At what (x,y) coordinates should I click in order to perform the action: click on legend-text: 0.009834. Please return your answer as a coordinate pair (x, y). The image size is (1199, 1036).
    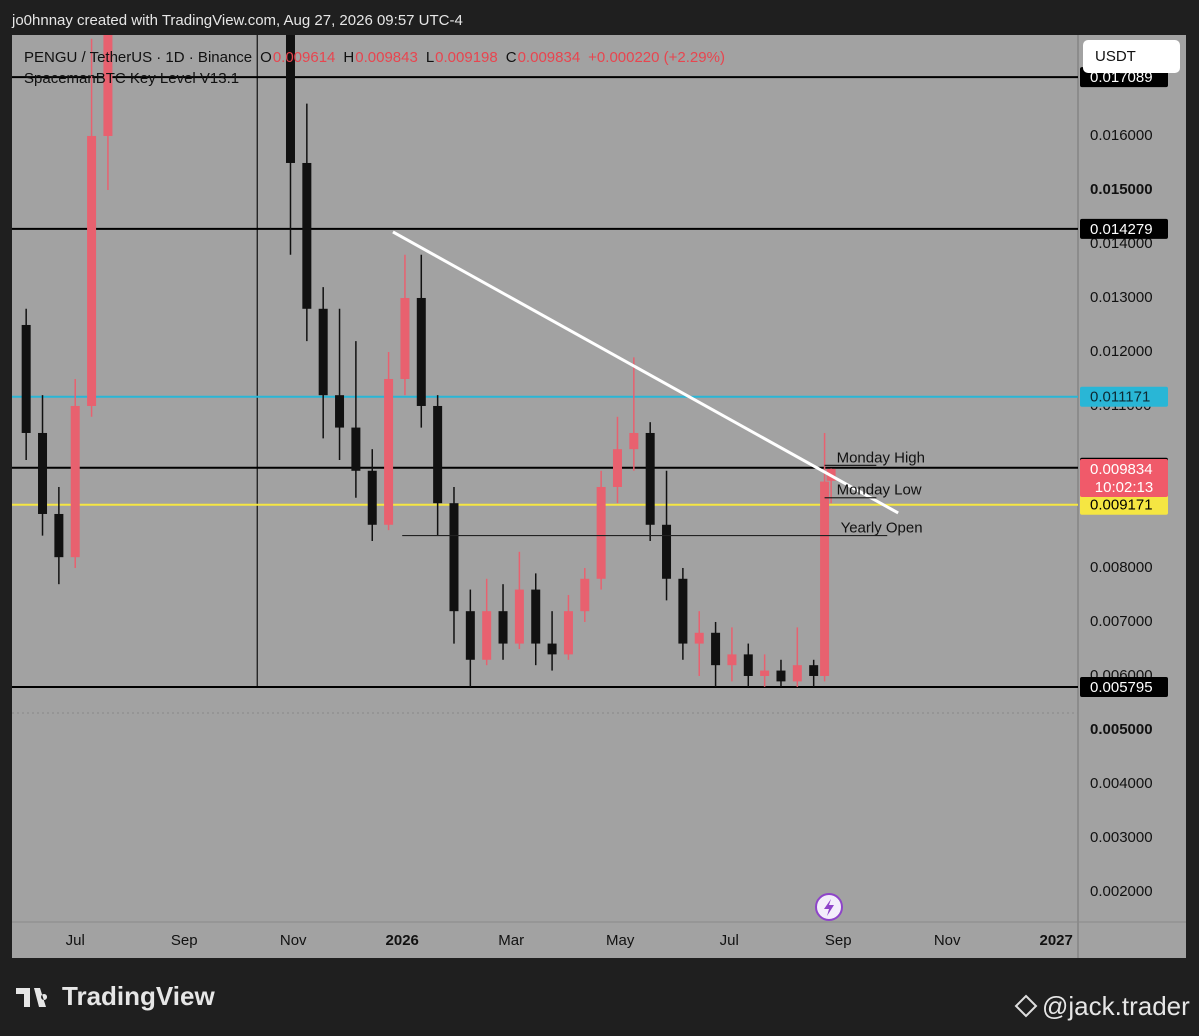
    Looking at the image, I should click on (549, 57).